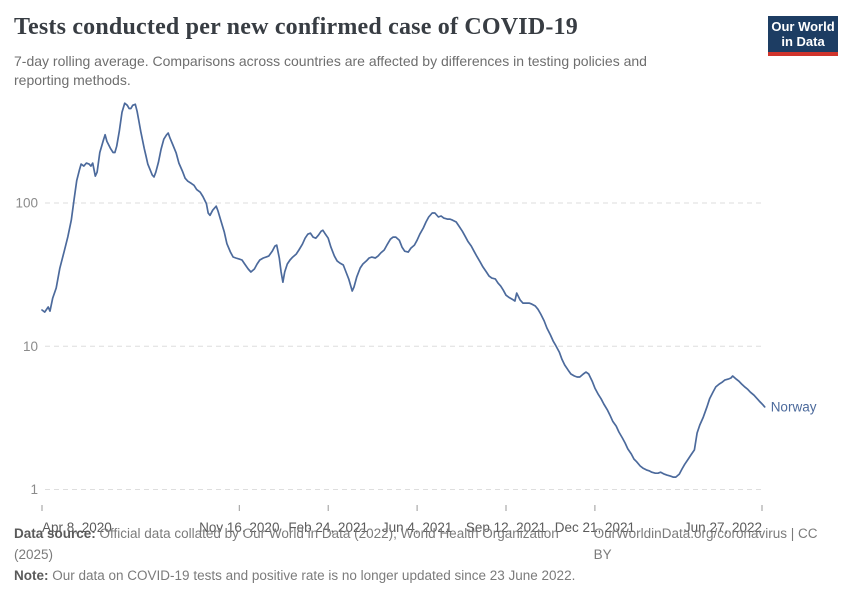  I want to click on y-tick-label-1: 1, so click(34, 489).